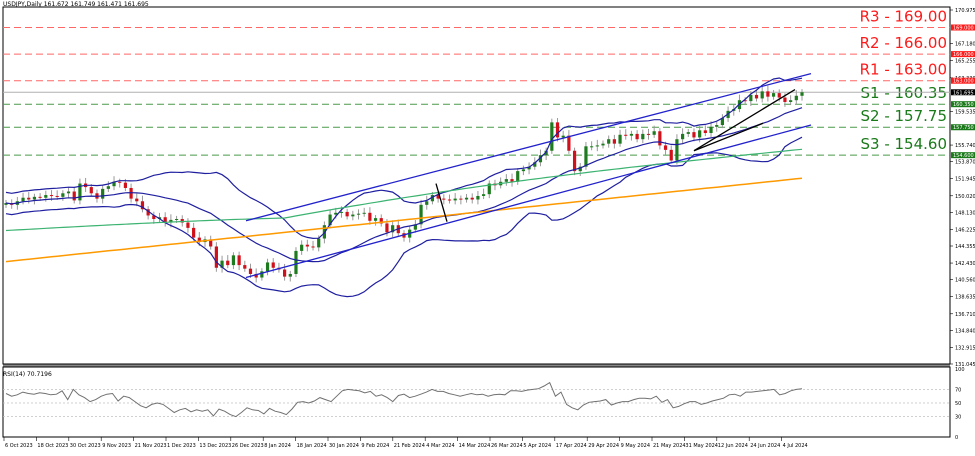  Describe the element at coordinates (744, 120) in the screenshot. I see `trendline-steep` at that location.